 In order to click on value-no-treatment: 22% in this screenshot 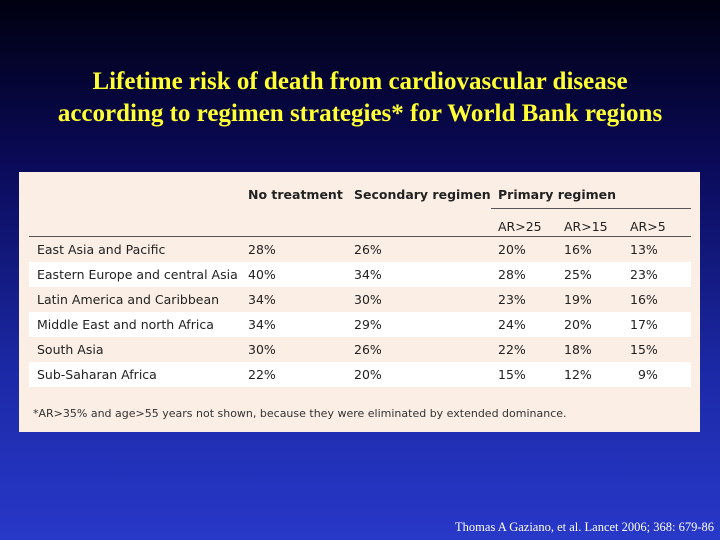, I will do `click(262, 374)`.